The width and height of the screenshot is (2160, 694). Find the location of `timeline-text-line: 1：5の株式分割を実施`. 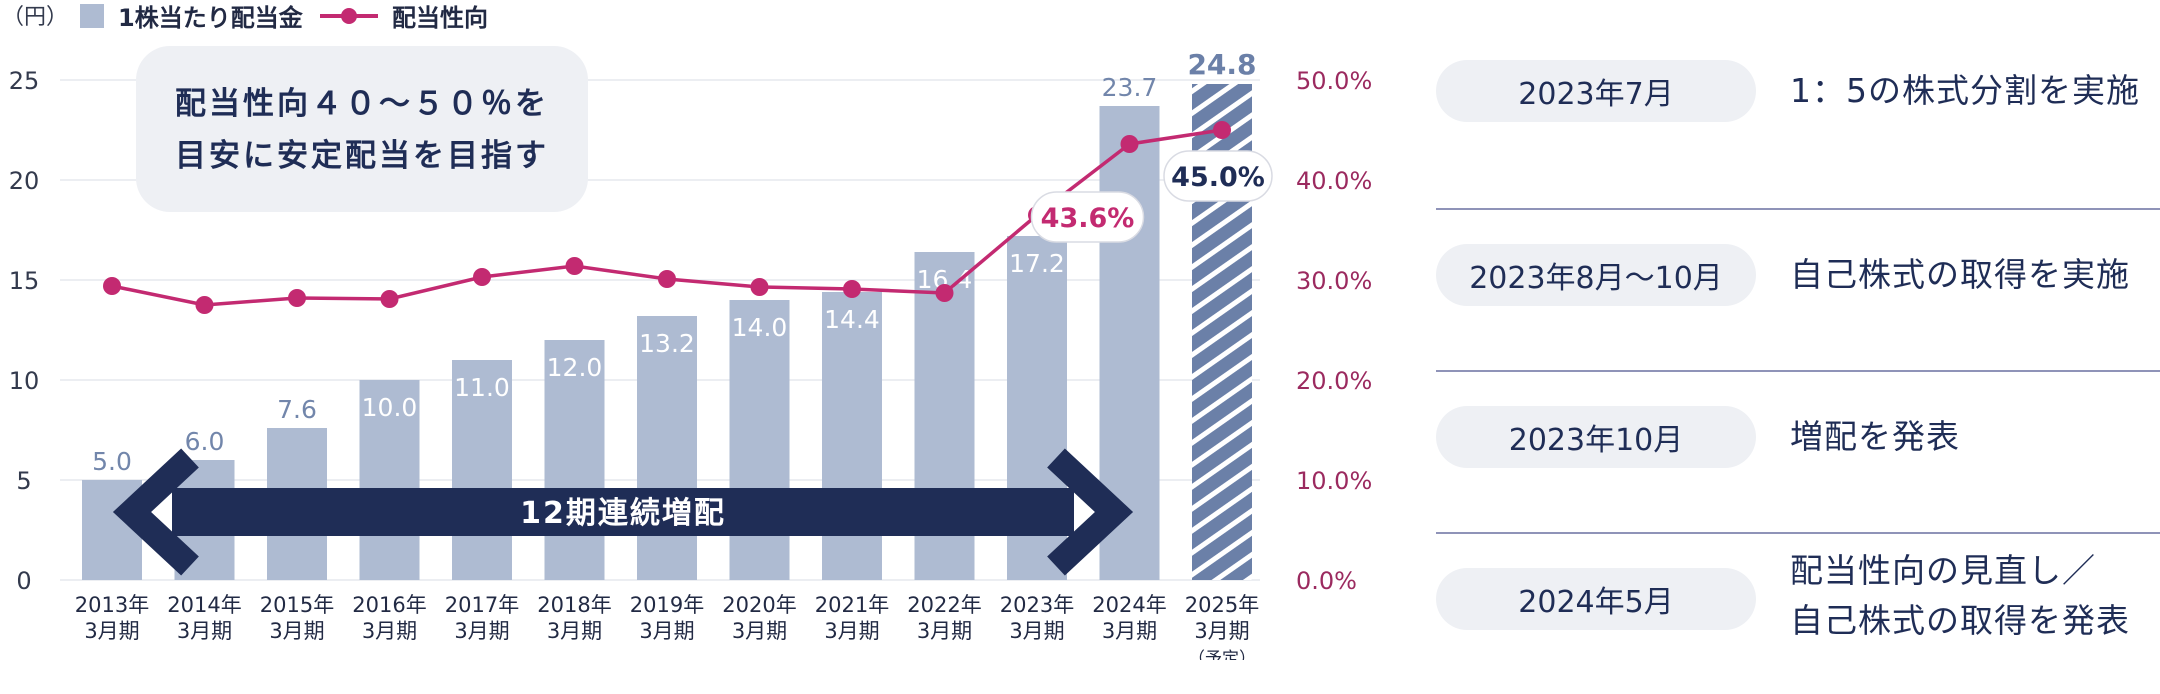

timeline-text-line: 1：5の株式分割を実施 is located at coordinates (1965, 90).